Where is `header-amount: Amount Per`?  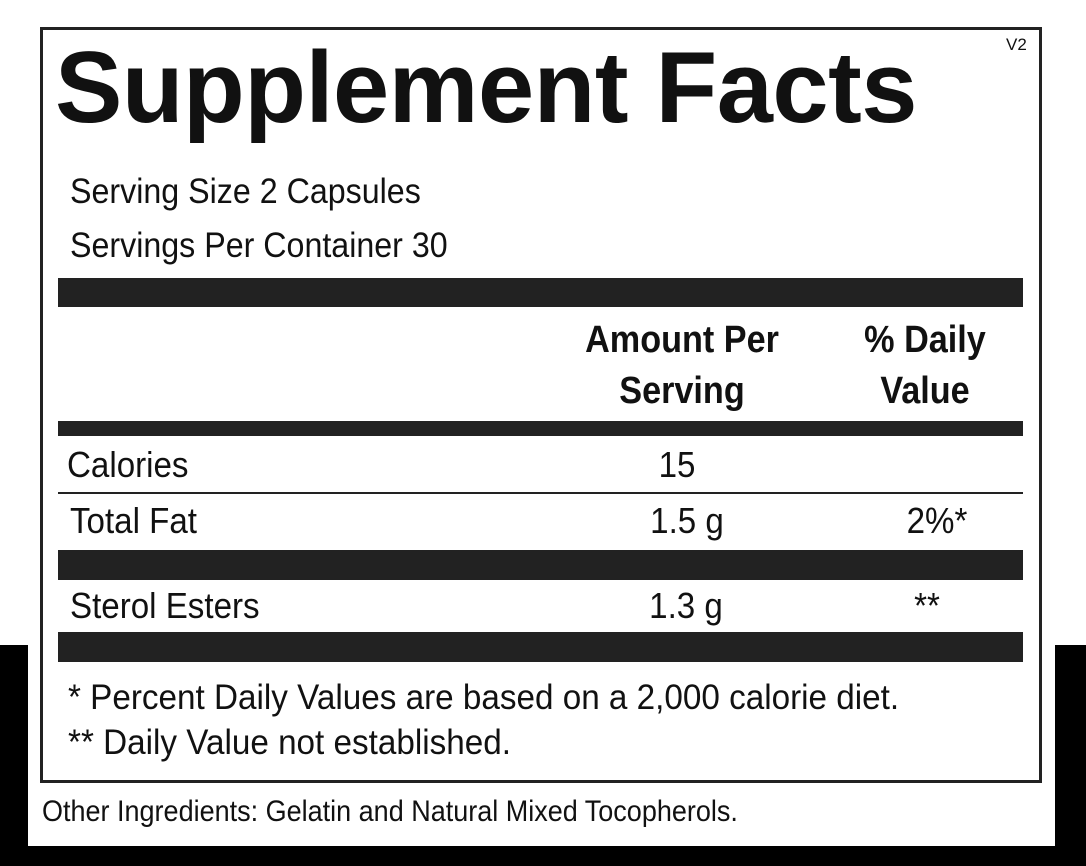
header-amount: Amount Per is located at coordinates (682, 340).